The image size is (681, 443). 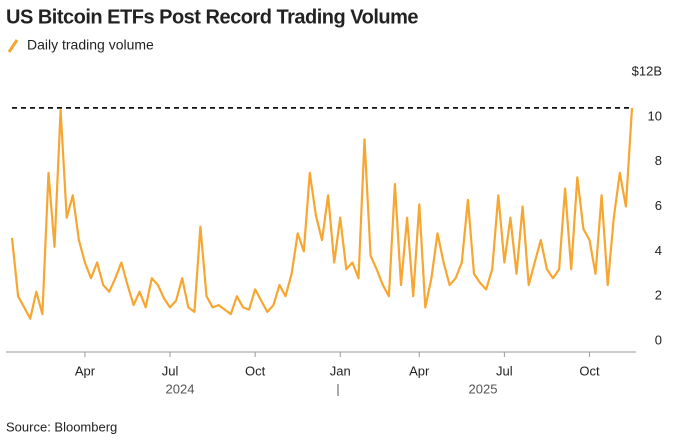 I want to click on x-group-label: 2025, so click(x=483, y=388).